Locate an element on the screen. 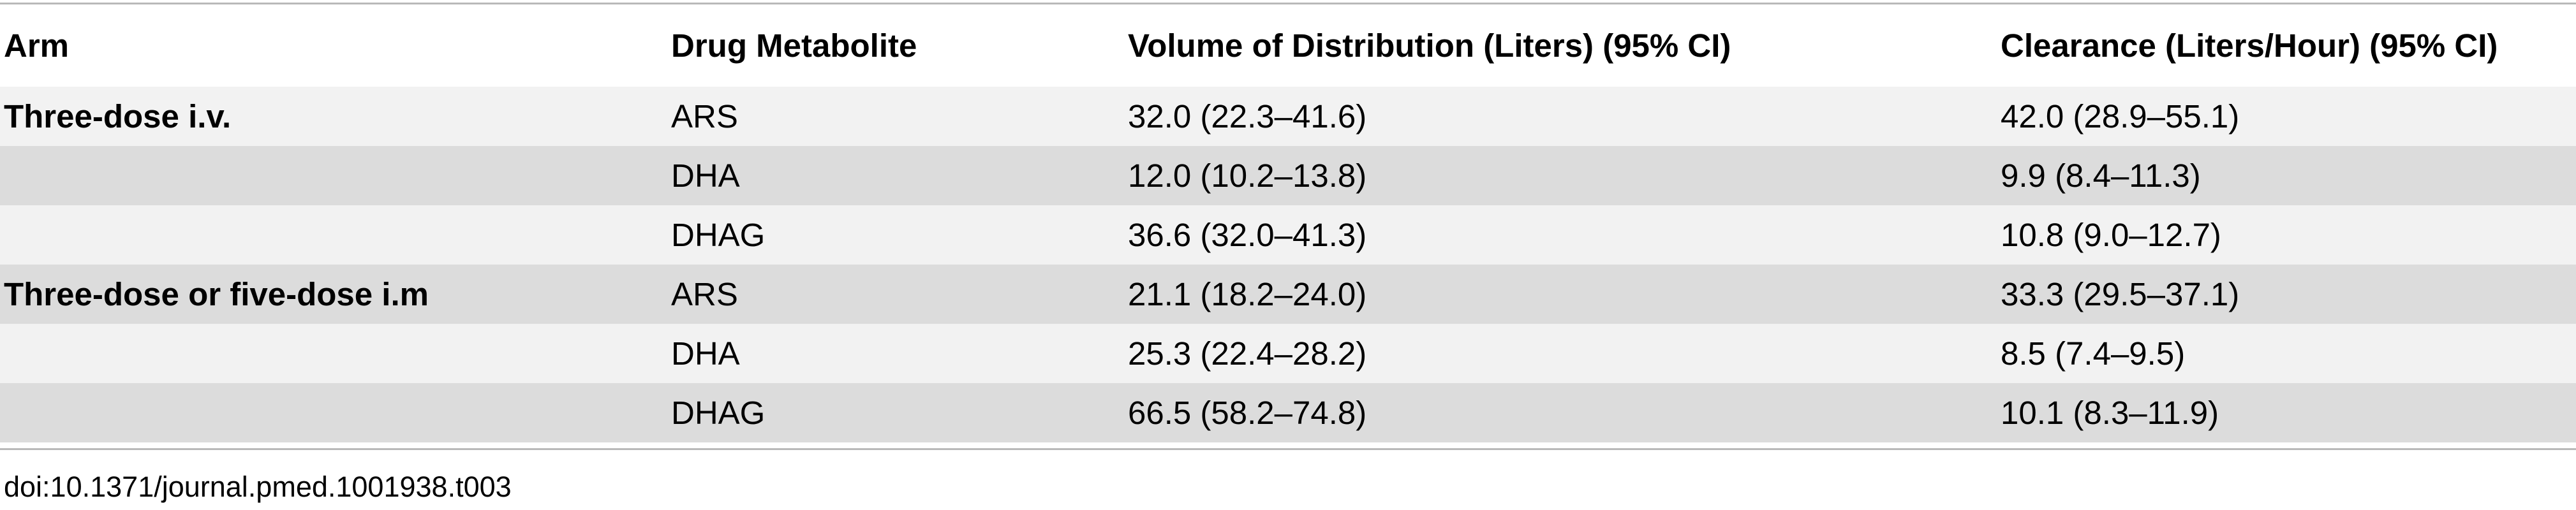 This screenshot has width=2576, height=510. header-clearance: Clearance (Liters/Hour) (95% CI) is located at coordinates (2249, 45).